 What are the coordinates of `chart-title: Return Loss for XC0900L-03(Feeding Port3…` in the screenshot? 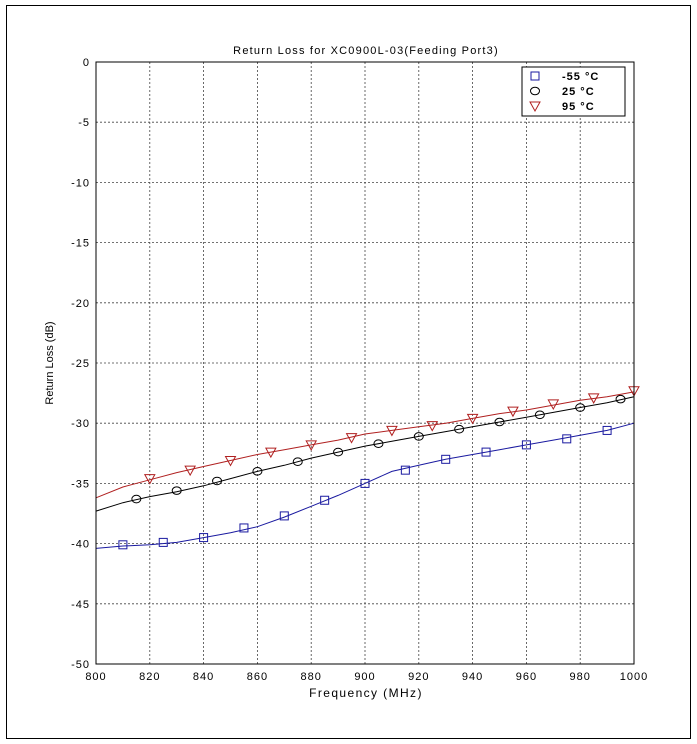 It's located at (366, 51).